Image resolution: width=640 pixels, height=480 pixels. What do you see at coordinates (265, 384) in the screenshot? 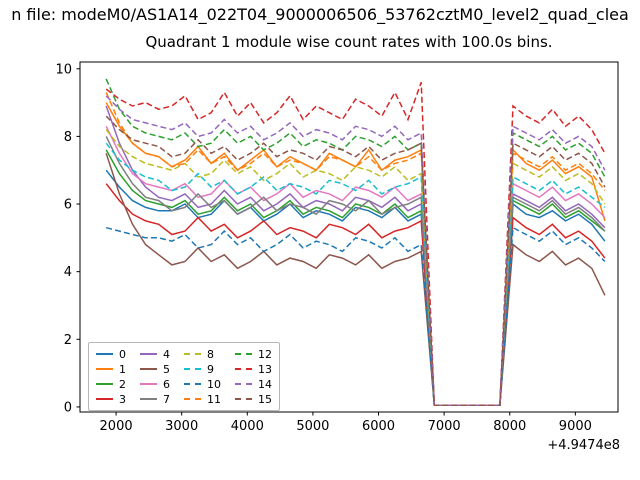
I see `legend-label: 14` at bounding box center [265, 384].